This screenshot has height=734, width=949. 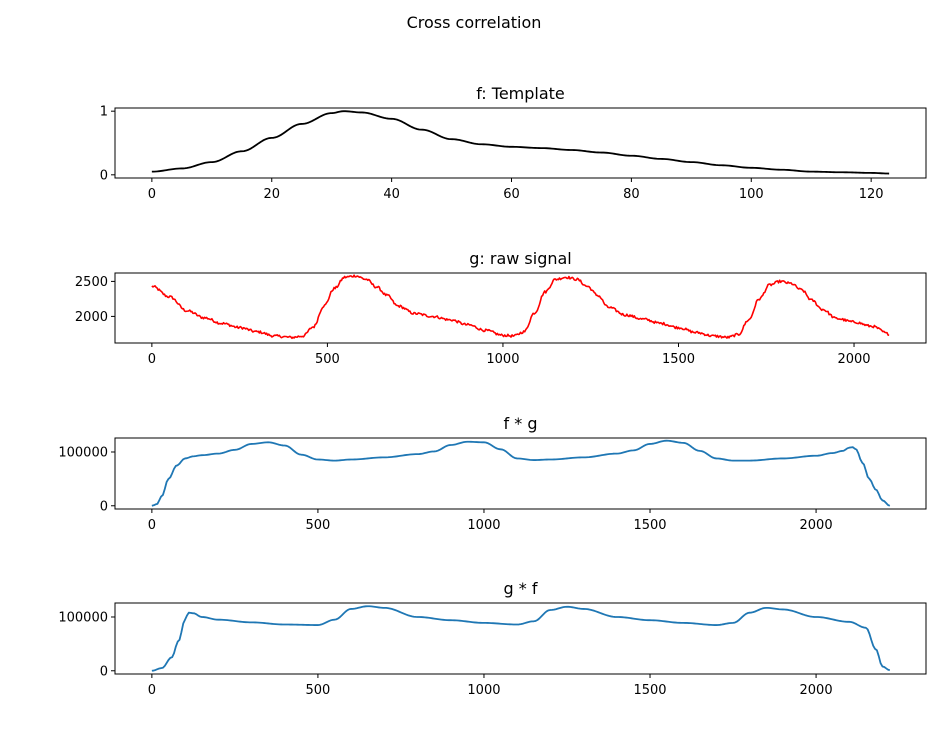 What do you see at coordinates (91, 317) in the screenshot?
I see `y-tick-label: 2000` at bounding box center [91, 317].